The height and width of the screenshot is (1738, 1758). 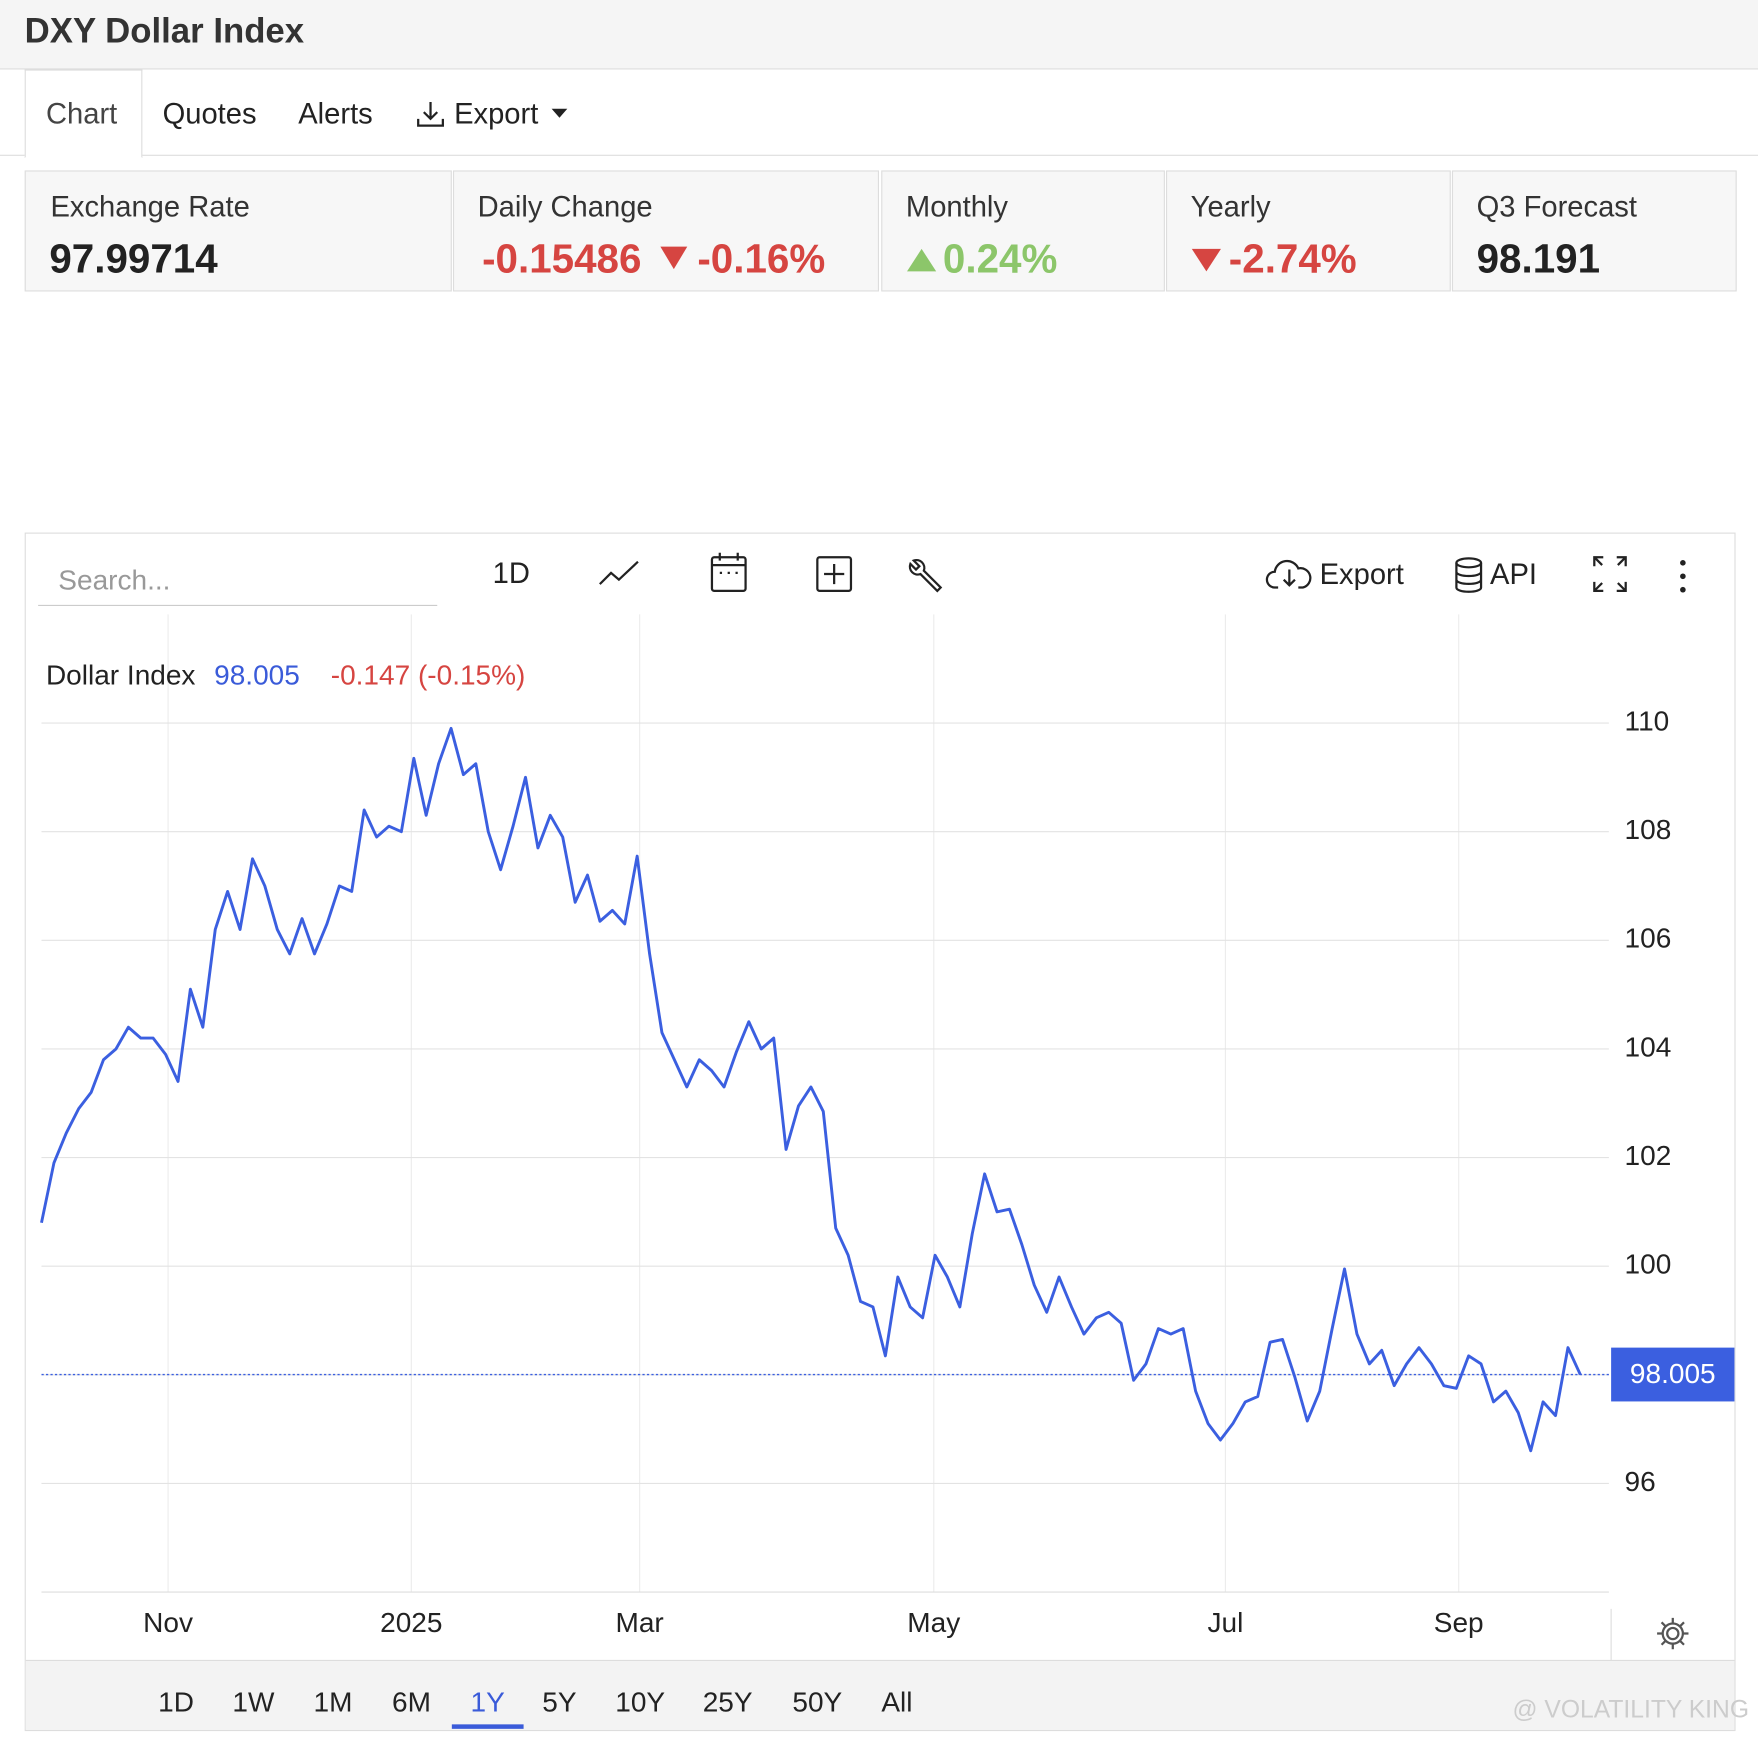 I want to click on stat-label: Q3 Forecast, so click(x=1556, y=206).